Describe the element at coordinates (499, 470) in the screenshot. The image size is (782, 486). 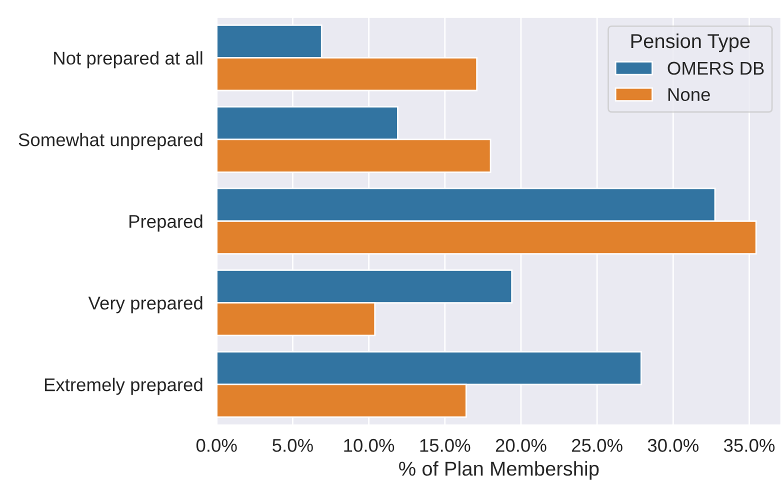
I see `x-axis-title: % of Plan Membership` at that location.